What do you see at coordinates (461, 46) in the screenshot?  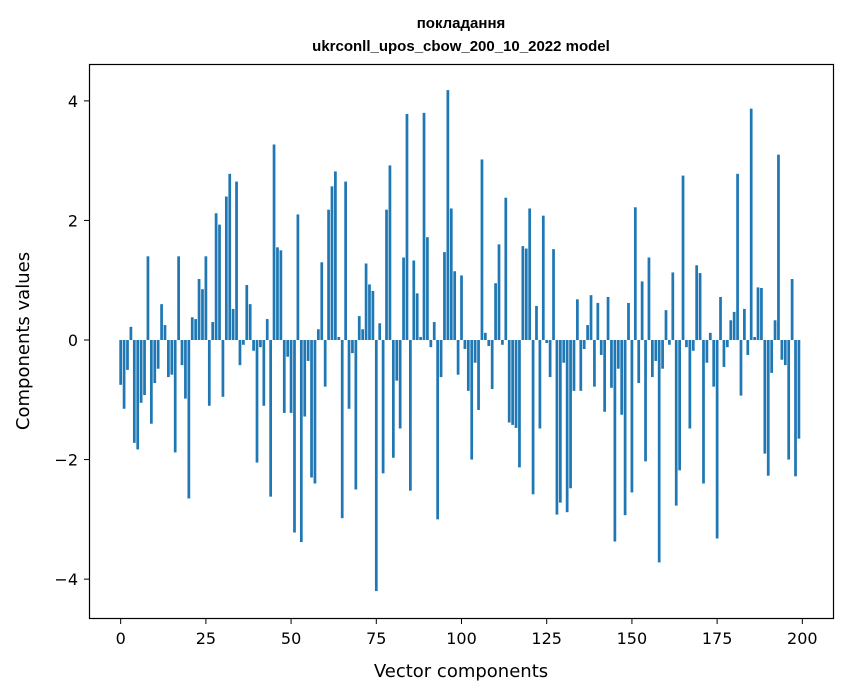 I see `chart-title-line-2: ukrconll_upos_cbow_200_10_2022 model` at bounding box center [461, 46].